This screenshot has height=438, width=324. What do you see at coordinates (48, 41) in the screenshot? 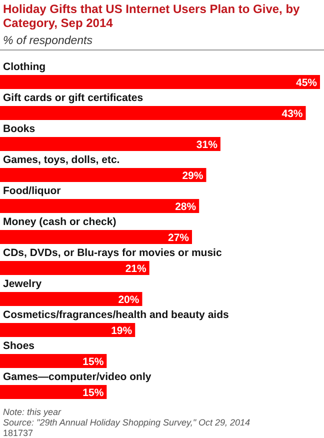
I see `chart-subtitle: % of respondents` at bounding box center [48, 41].